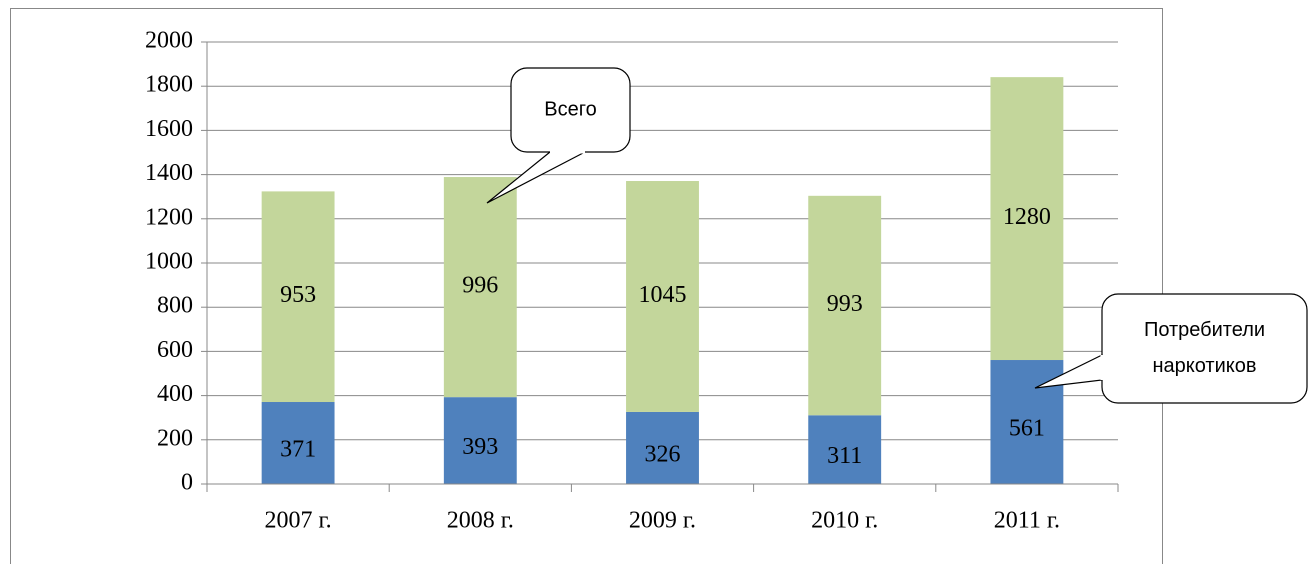  I want to click on x-tick-label: 2009 г., so click(662, 521).